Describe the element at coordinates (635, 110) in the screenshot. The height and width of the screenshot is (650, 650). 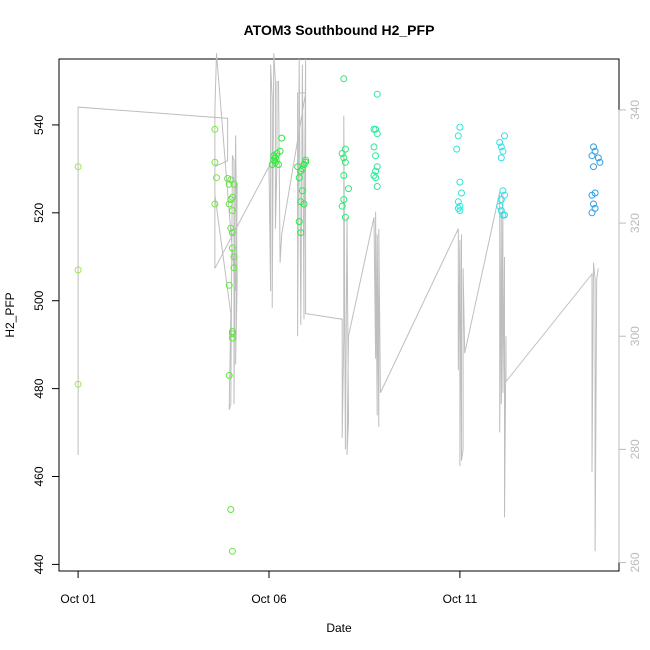
I see `y2-tick-label: 340` at that location.